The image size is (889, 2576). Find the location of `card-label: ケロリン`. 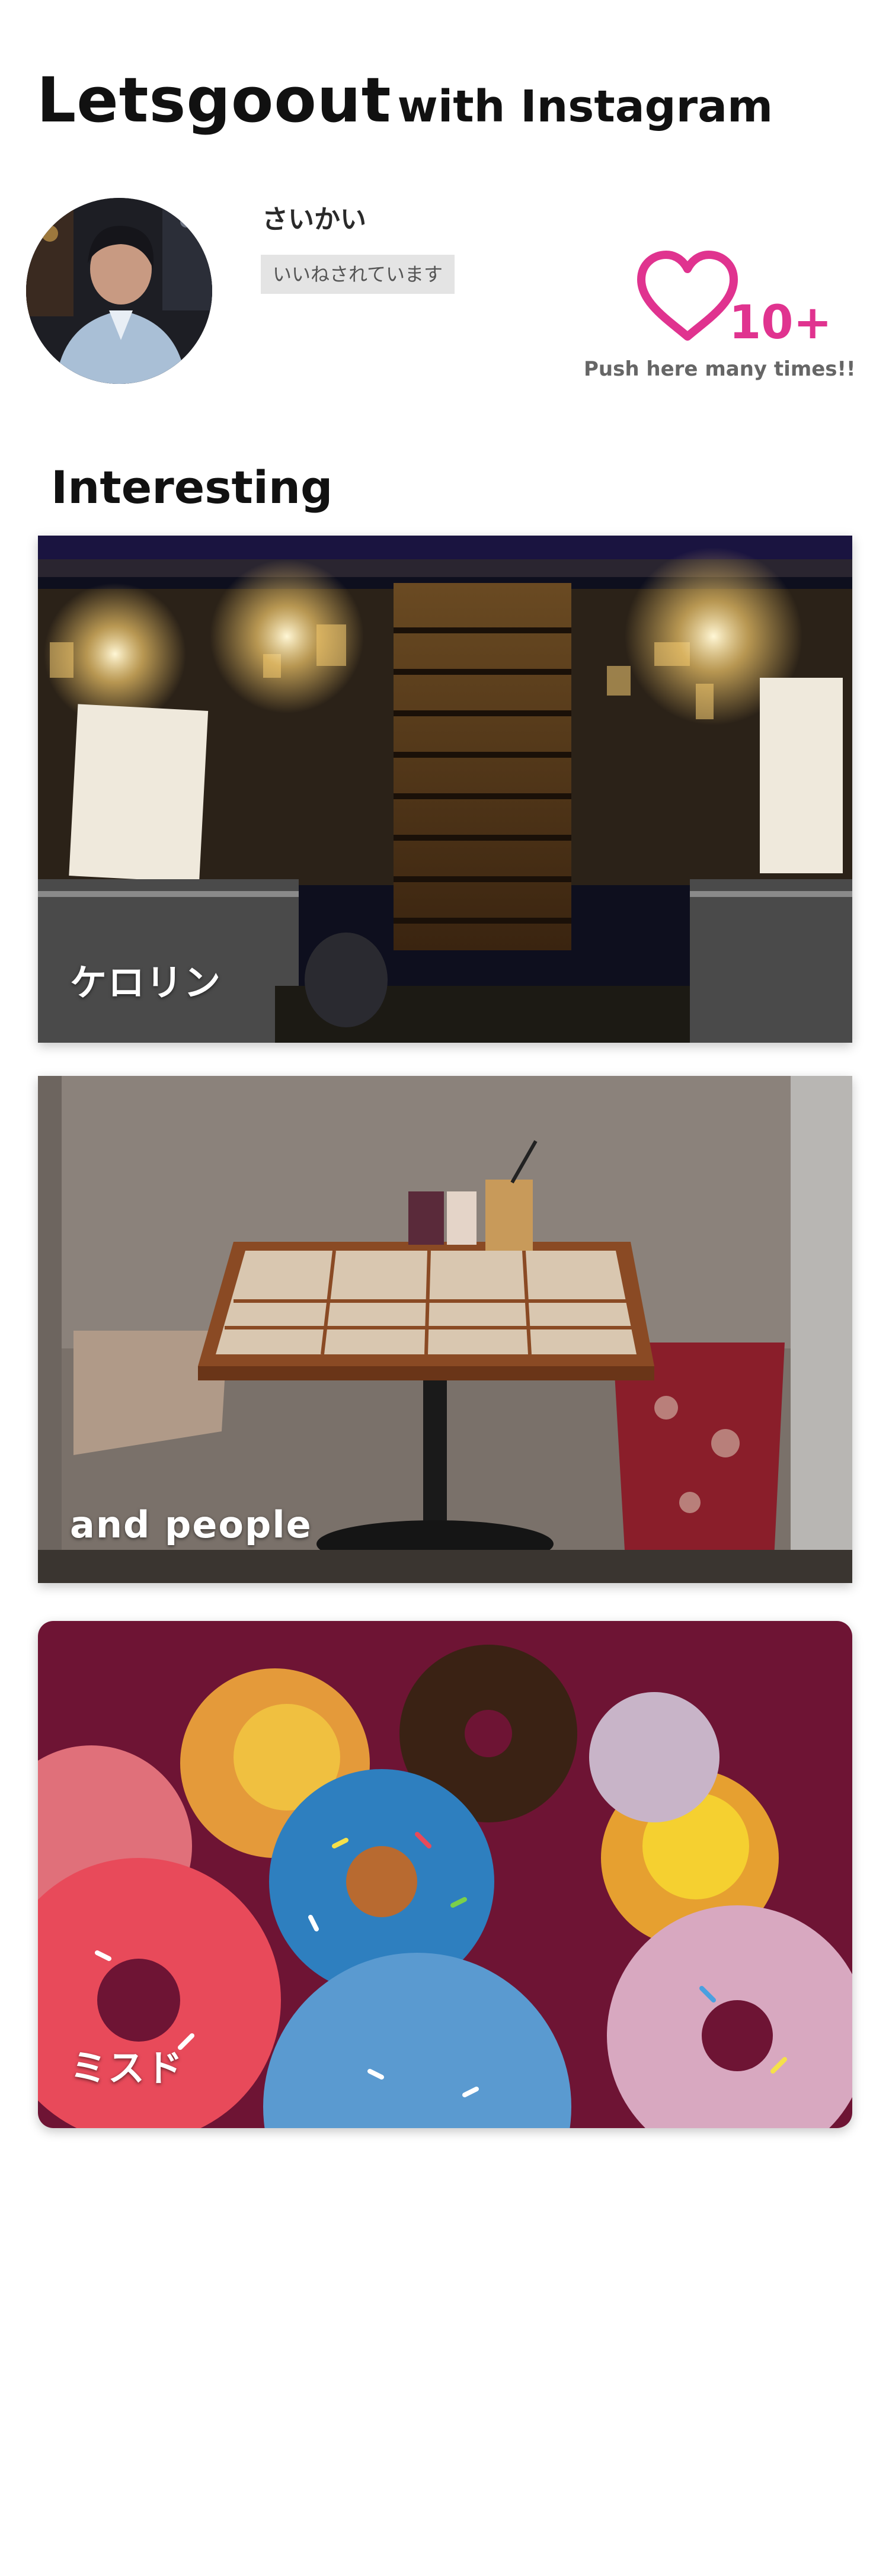

card-label: ケロリン is located at coordinates (146, 983).